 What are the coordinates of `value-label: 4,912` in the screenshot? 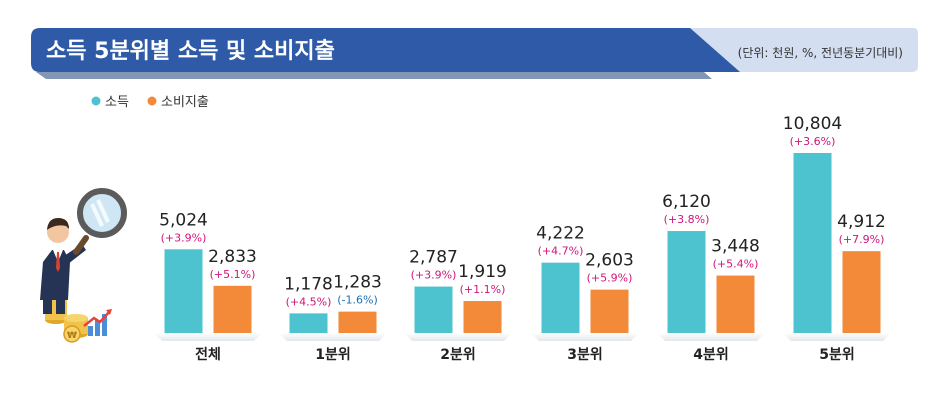 It's located at (861, 222).